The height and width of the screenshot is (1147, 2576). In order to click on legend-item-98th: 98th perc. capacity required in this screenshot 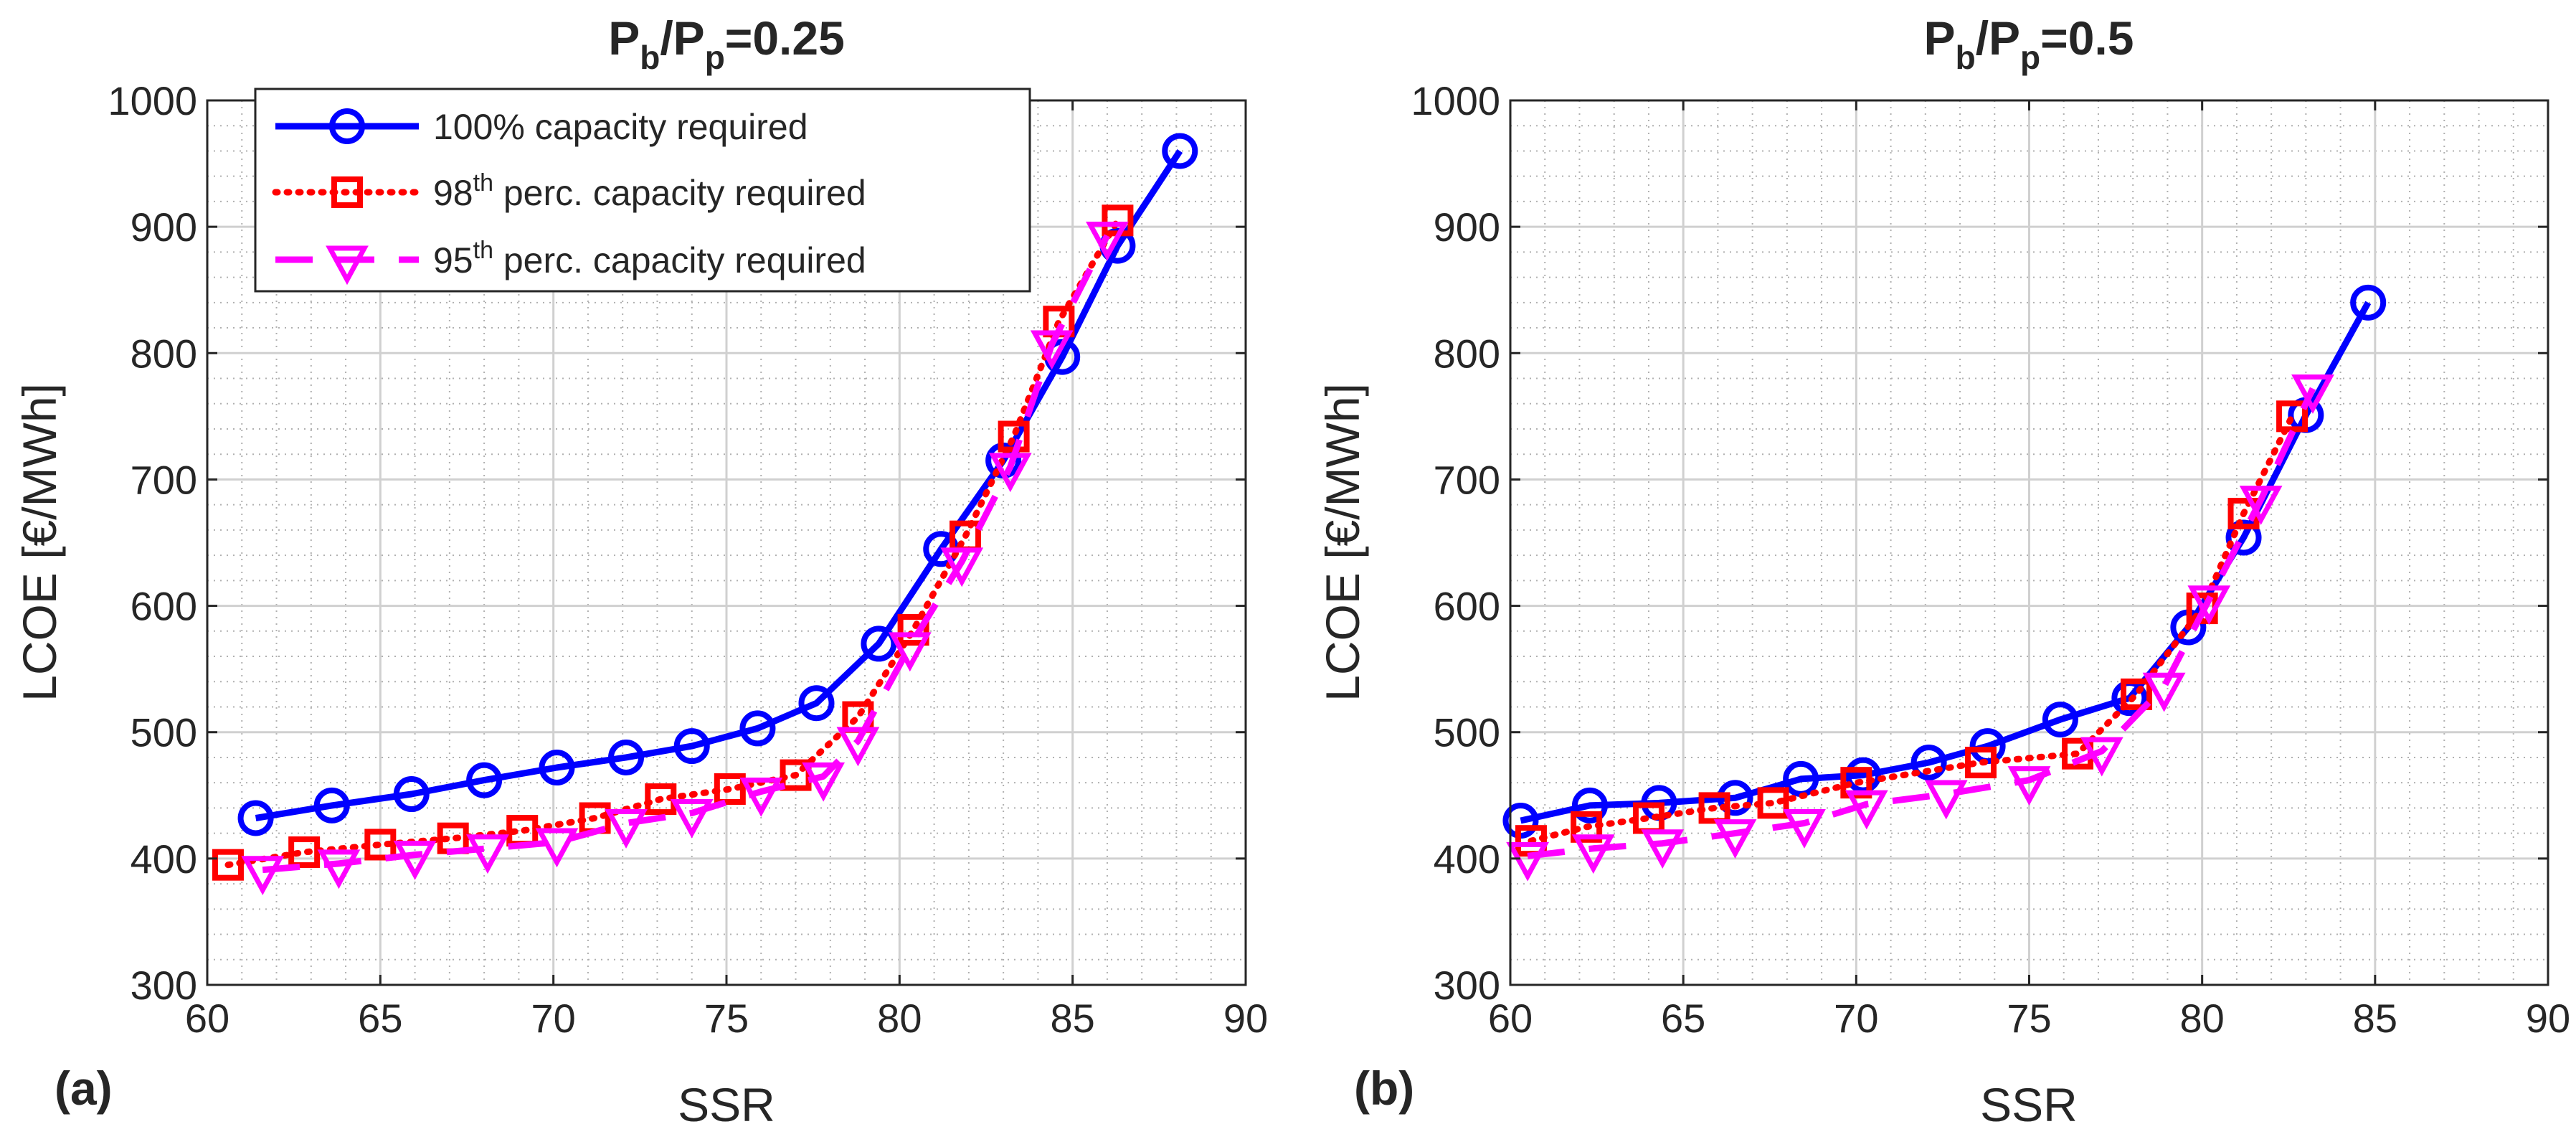, I will do `click(569, 191)`.